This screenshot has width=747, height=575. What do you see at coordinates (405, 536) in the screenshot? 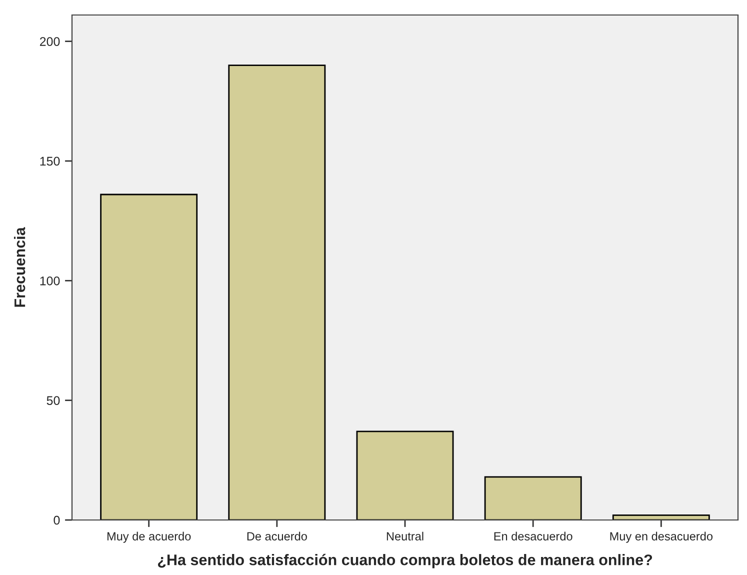
I see `x-tick-label: Neutral` at bounding box center [405, 536].